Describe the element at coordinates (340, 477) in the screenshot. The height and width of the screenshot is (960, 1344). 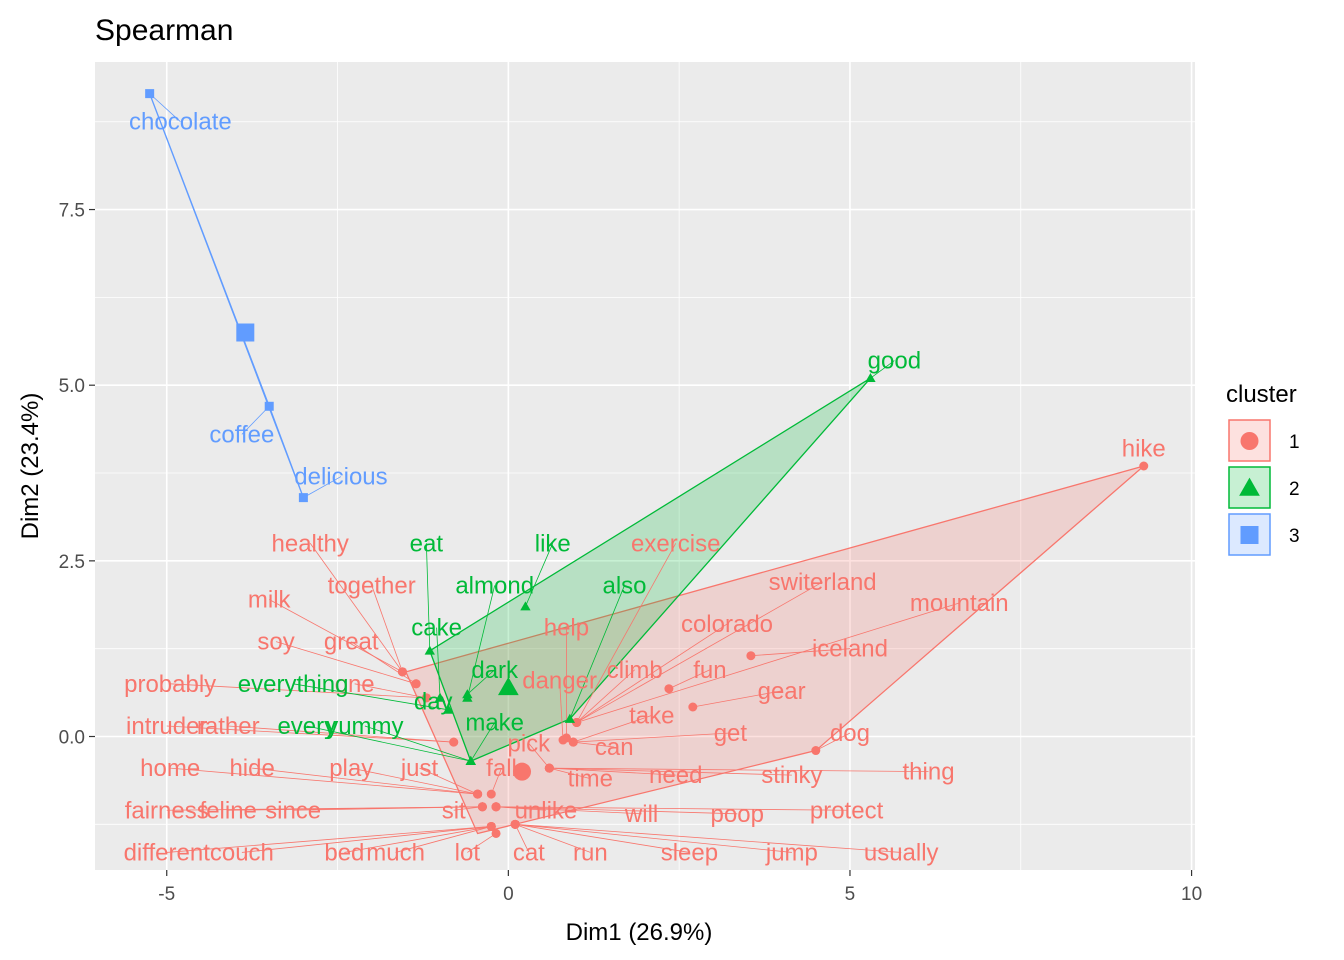
I see `point-label: delicious` at that location.